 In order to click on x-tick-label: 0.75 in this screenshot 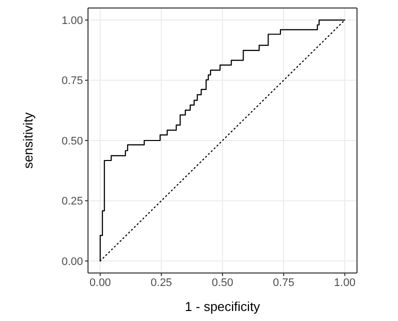, I will do `click(283, 282)`.